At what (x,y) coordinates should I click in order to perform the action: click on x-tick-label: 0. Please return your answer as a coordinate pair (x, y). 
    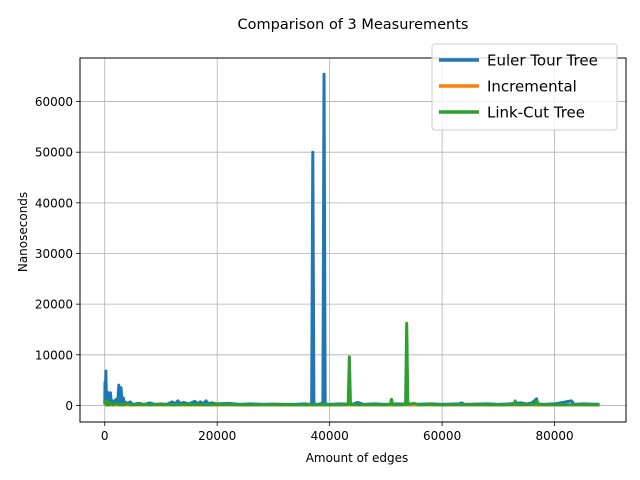
    Looking at the image, I should click on (105, 436).